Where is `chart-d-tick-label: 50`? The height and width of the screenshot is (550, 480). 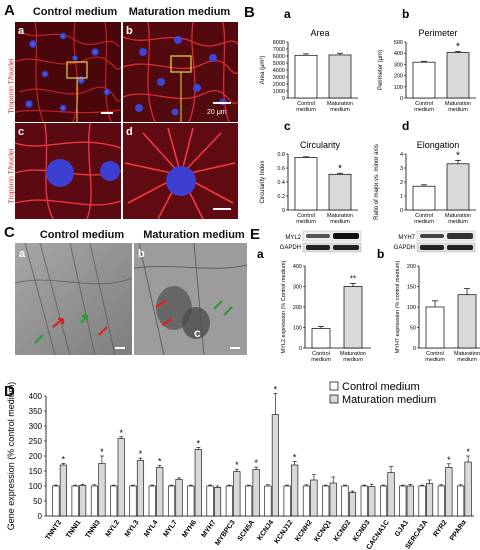 chart-d-tick-label: 50 is located at coordinates (37, 501).